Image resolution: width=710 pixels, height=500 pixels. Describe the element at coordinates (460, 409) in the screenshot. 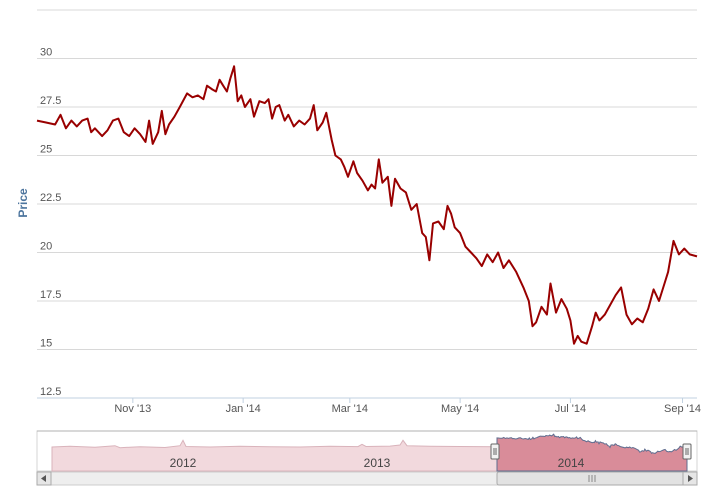

I see `x-tick-label: May '14` at that location.